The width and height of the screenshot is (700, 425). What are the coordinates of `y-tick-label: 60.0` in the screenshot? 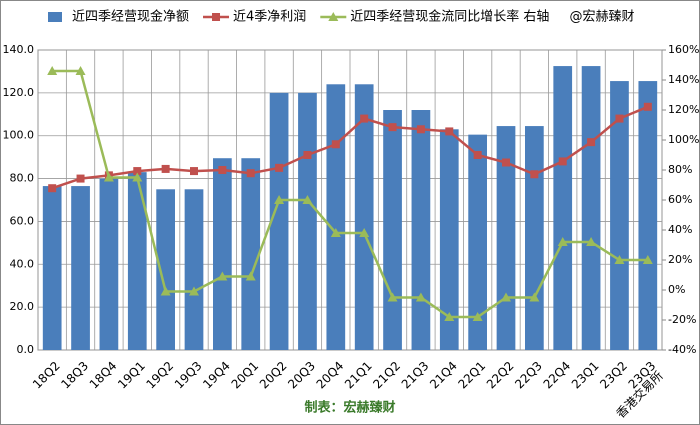 It's located at (22, 220).